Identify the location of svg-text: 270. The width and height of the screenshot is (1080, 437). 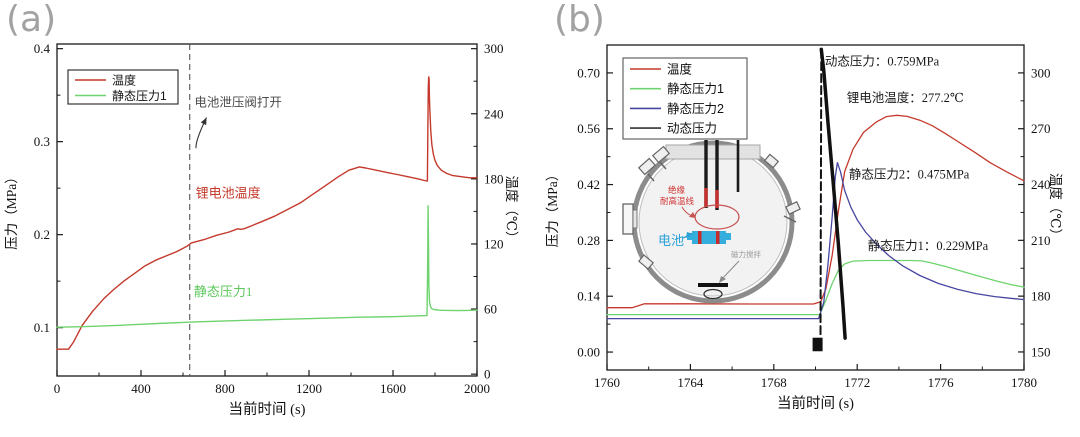
(1041, 128).